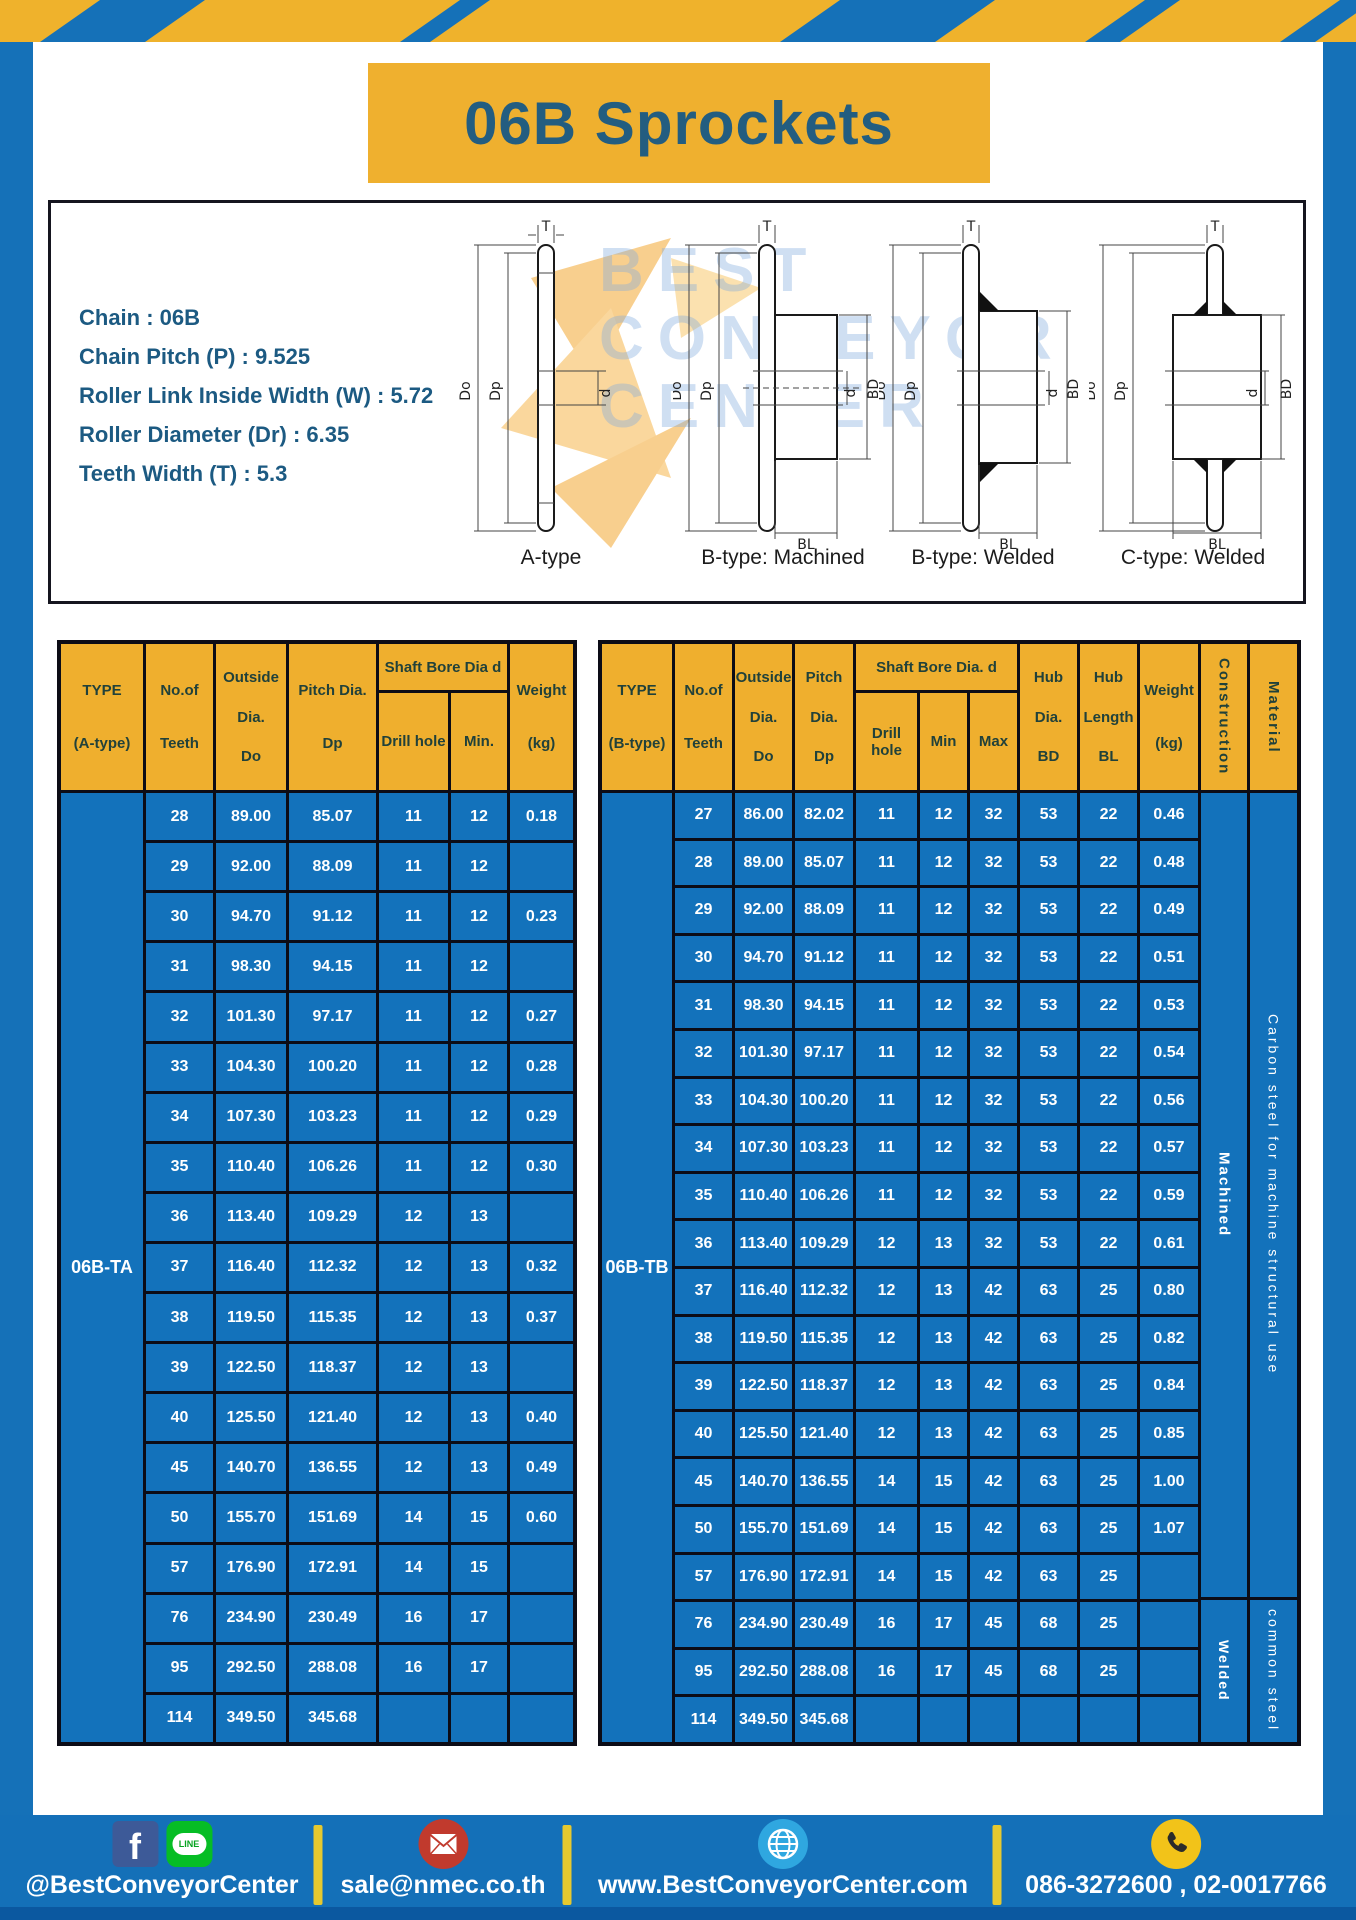 Image resolution: width=1356 pixels, height=1920 pixels. Describe the element at coordinates (824, 1719) in the screenshot. I see `cell-pitch-dia: 345.68` at that location.